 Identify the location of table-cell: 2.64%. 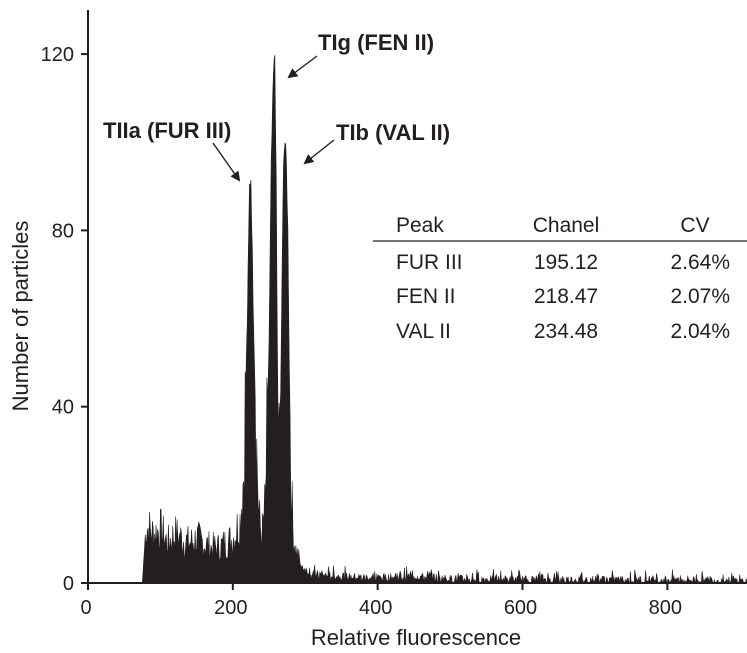
(700, 262).